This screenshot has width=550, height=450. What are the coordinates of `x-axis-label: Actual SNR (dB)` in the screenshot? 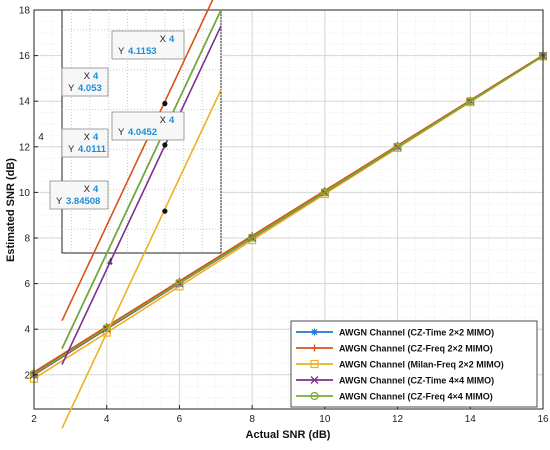 It's located at (288, 435).